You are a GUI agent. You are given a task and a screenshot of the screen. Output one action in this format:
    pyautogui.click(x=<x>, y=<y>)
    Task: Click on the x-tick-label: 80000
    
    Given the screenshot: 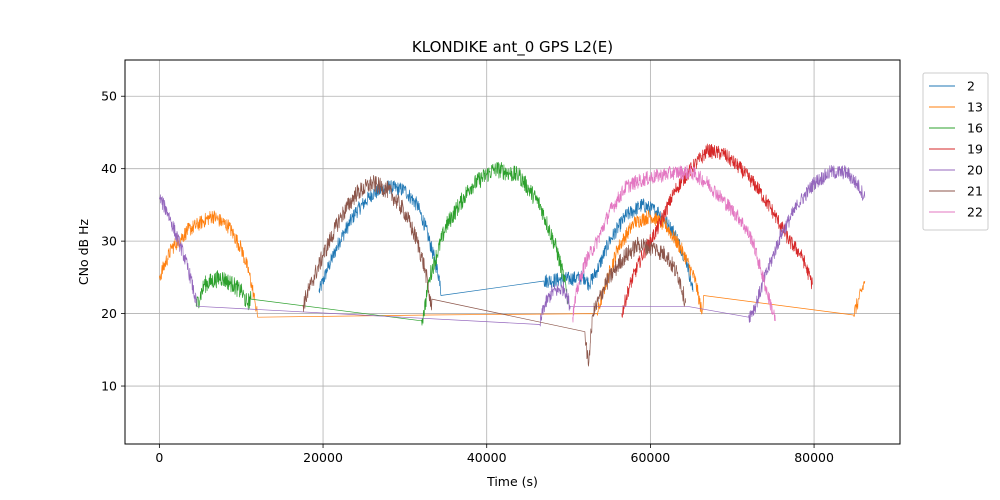 What is the action you would take?
    pyautogui.click(x=814, y=457)
    